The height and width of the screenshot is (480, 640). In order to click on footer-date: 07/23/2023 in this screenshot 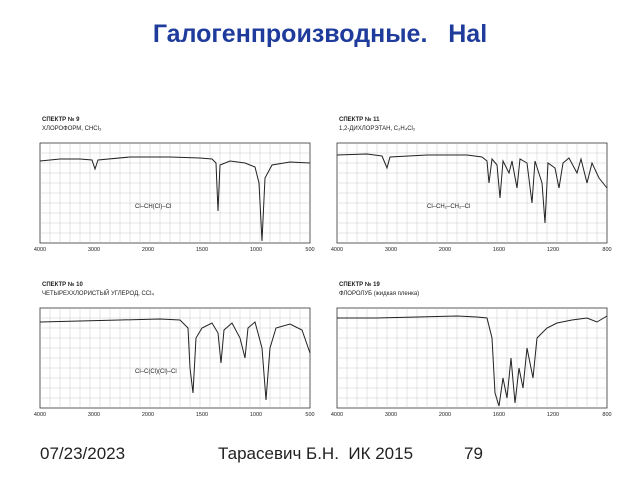, I will do `click(83, 453)`.